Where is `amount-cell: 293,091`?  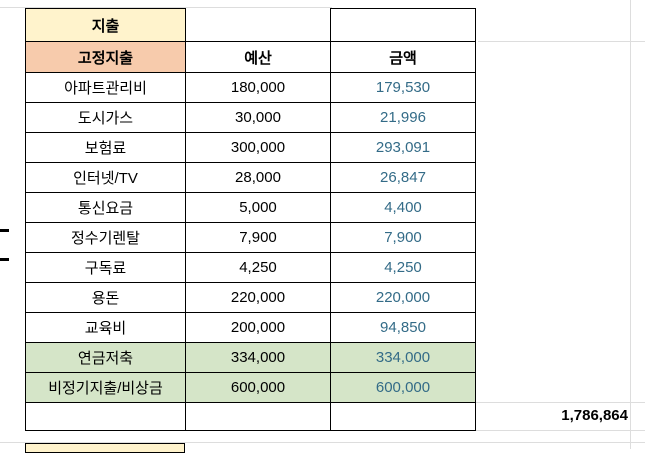 amount-cell: 293,091 is located at coordinates (403, 147).